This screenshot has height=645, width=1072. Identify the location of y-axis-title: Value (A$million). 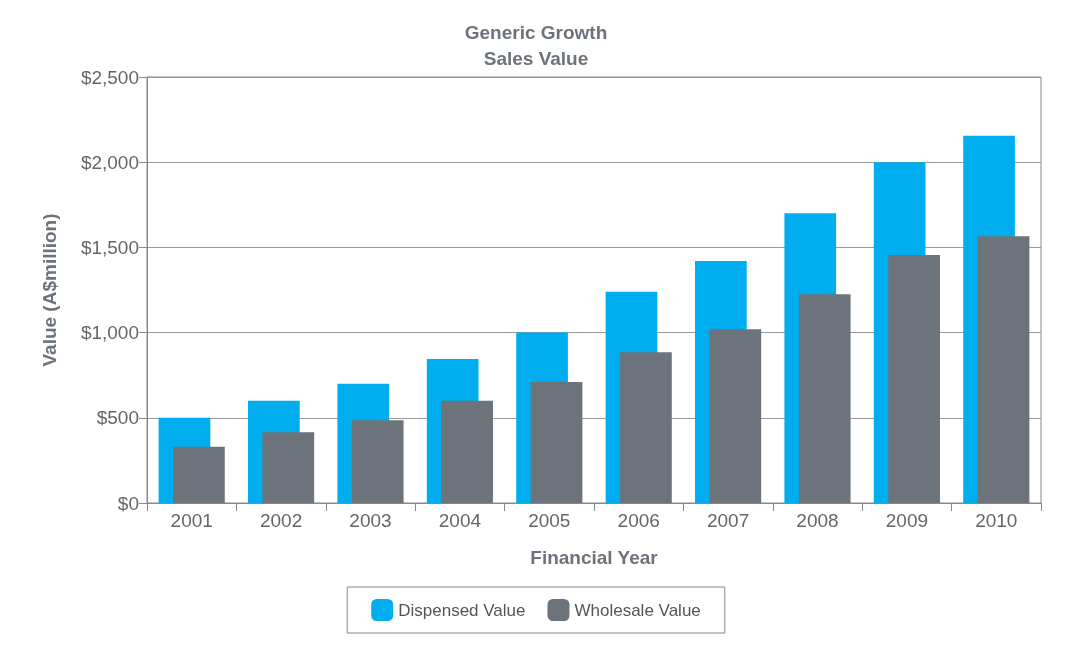
(49, 290).